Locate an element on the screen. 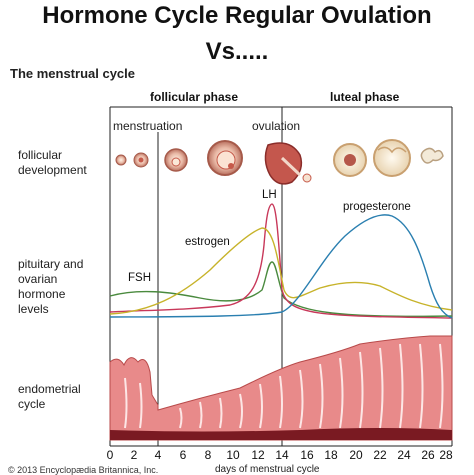 Image resolution: width=474 pixels, height=475 pixels. page-title-line1: Hormone Cycle Regular Ovulation is located at coordinates (237, 15).